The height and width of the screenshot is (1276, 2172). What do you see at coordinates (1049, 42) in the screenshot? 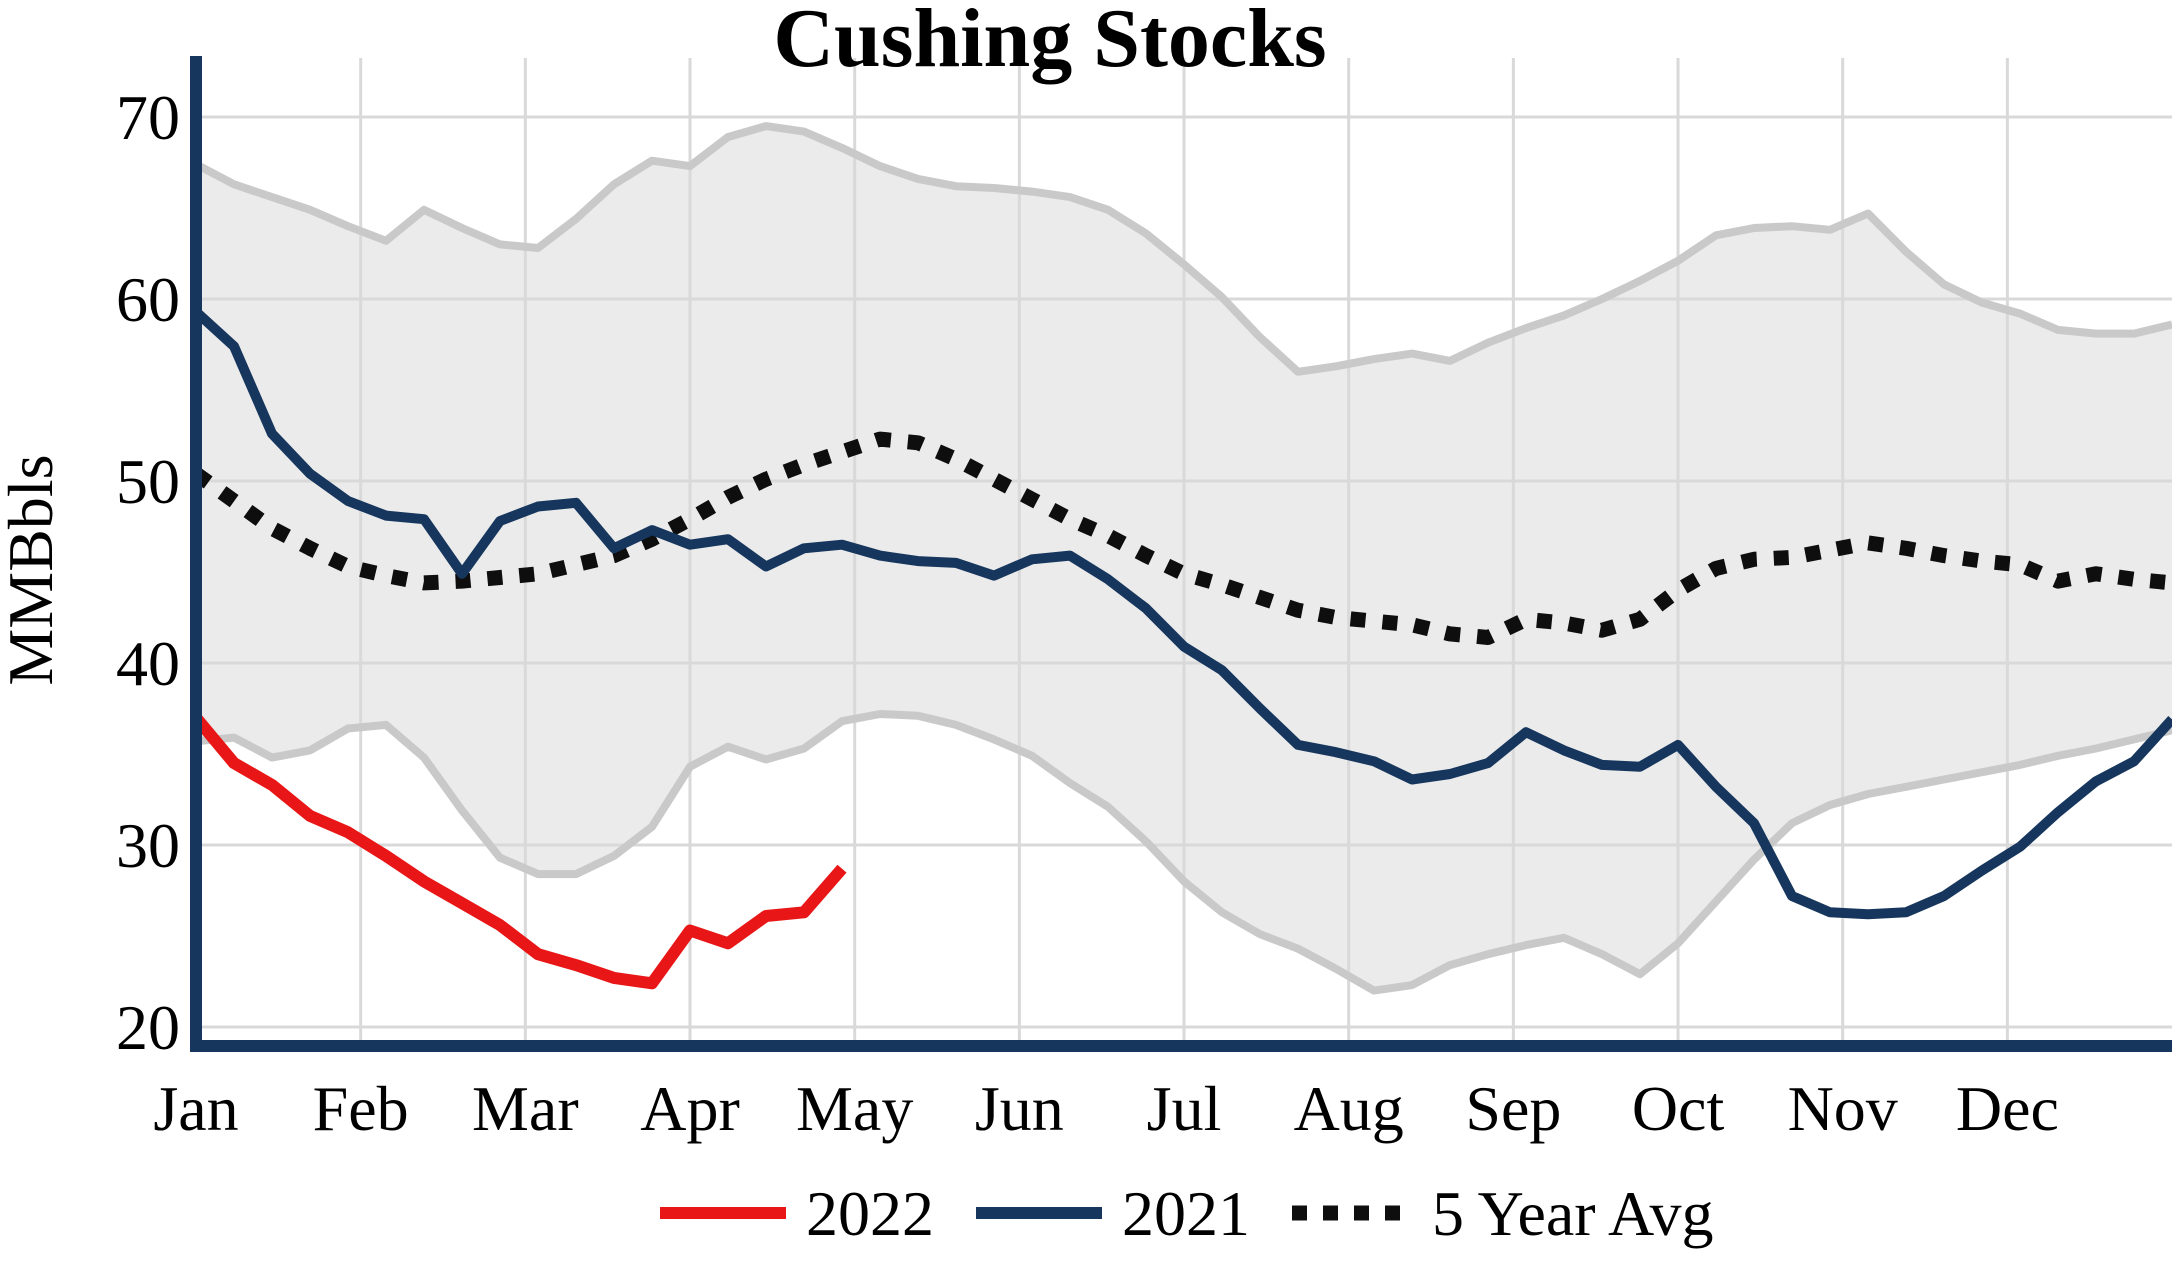
I see `chart-title: Cushing Stocks` at bounding box center [1049, 42].